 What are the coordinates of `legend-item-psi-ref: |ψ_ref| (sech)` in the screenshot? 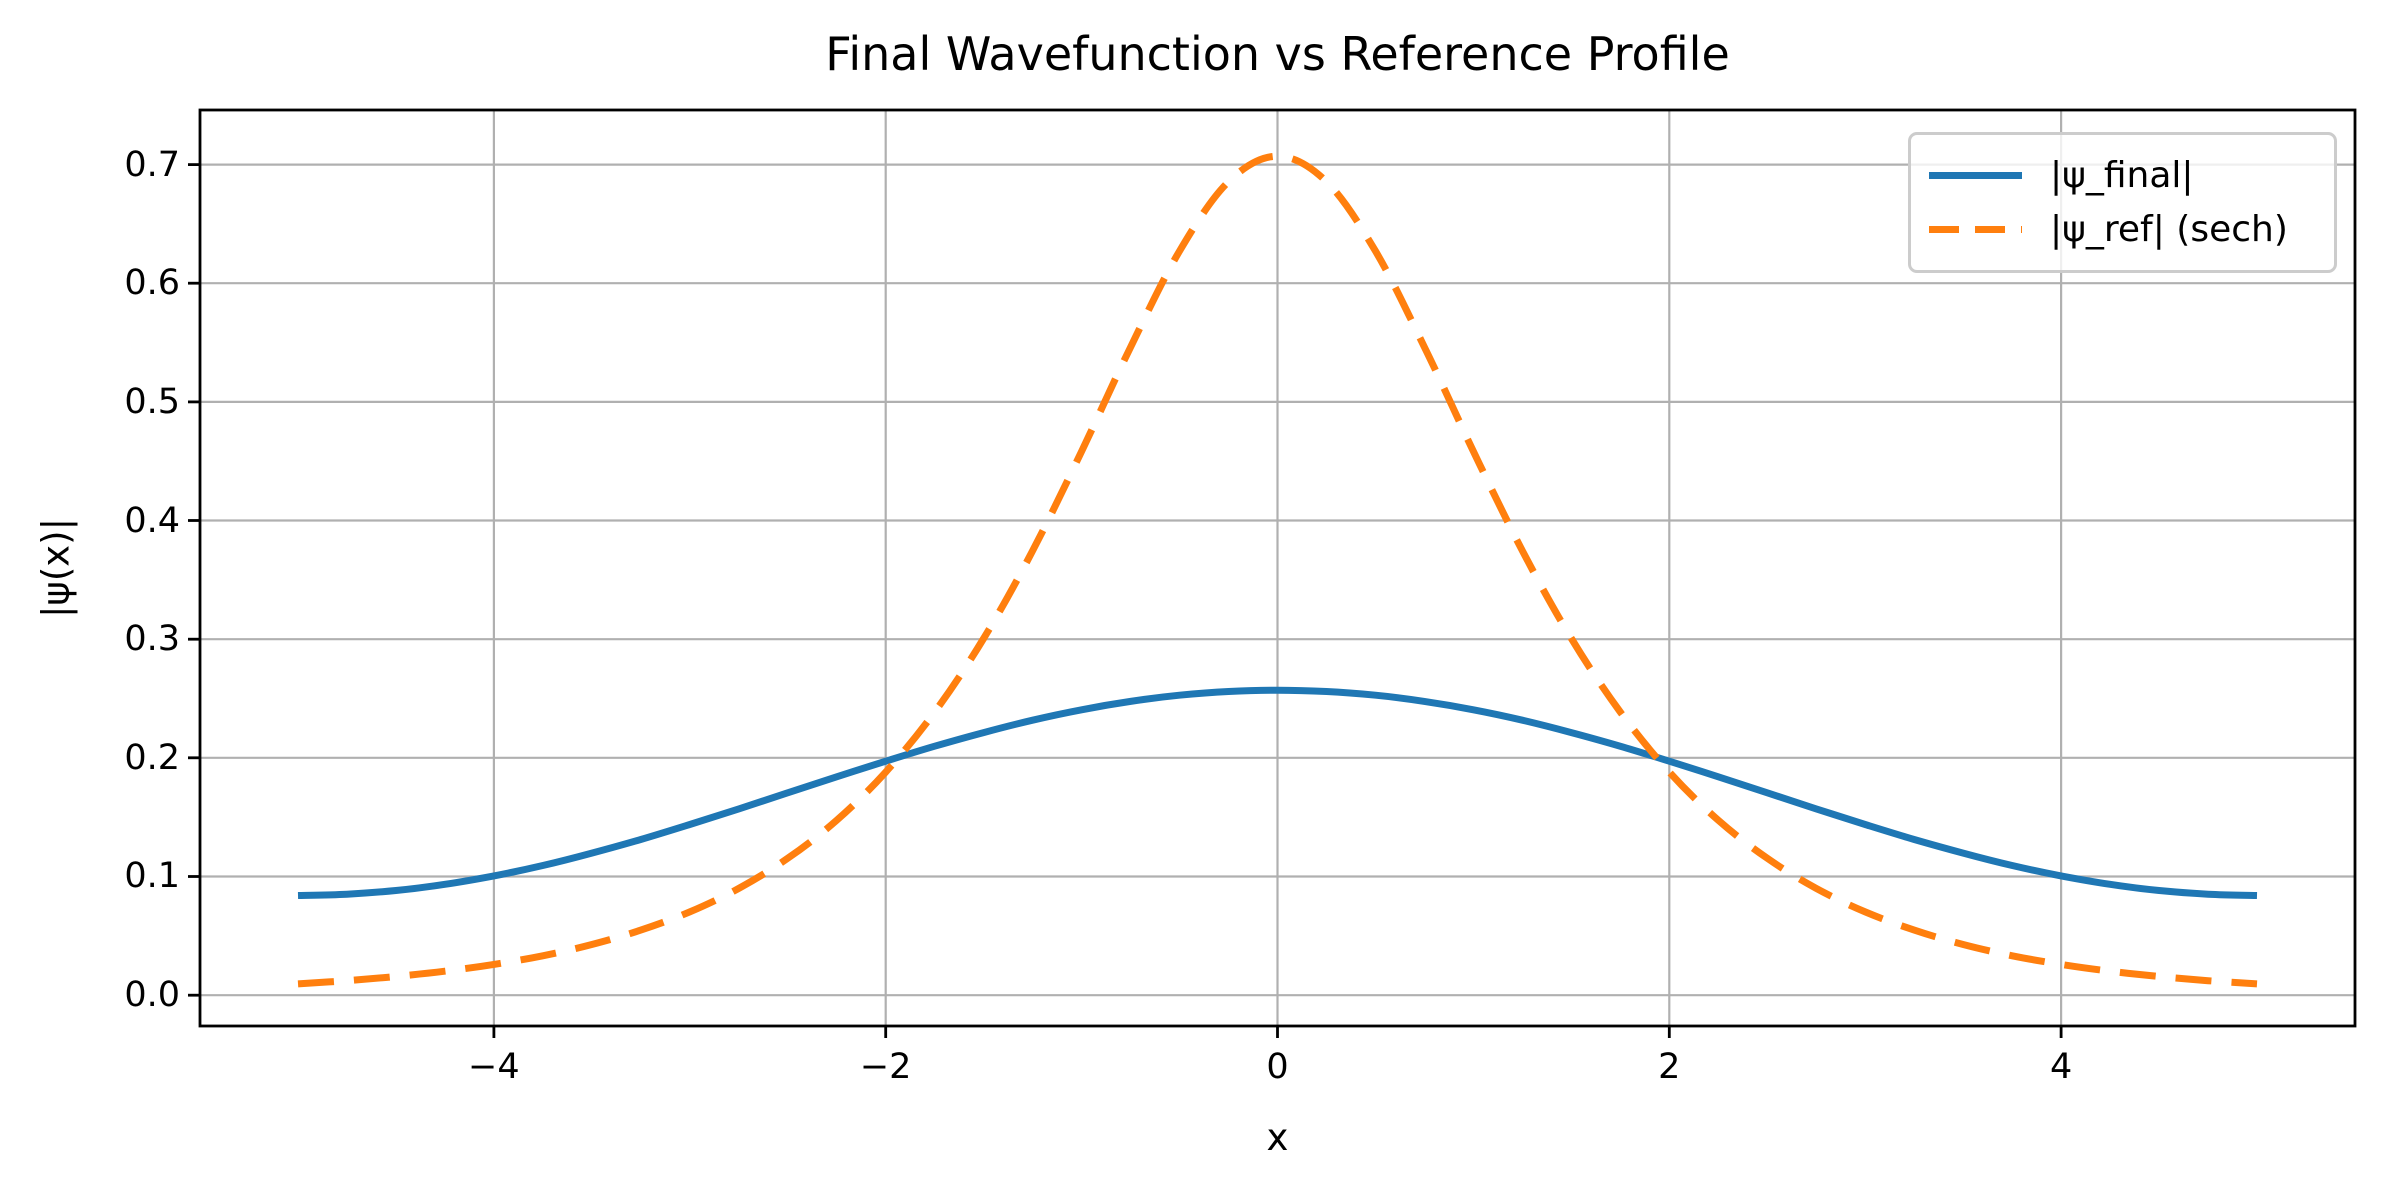 It's located at (2122, 229).